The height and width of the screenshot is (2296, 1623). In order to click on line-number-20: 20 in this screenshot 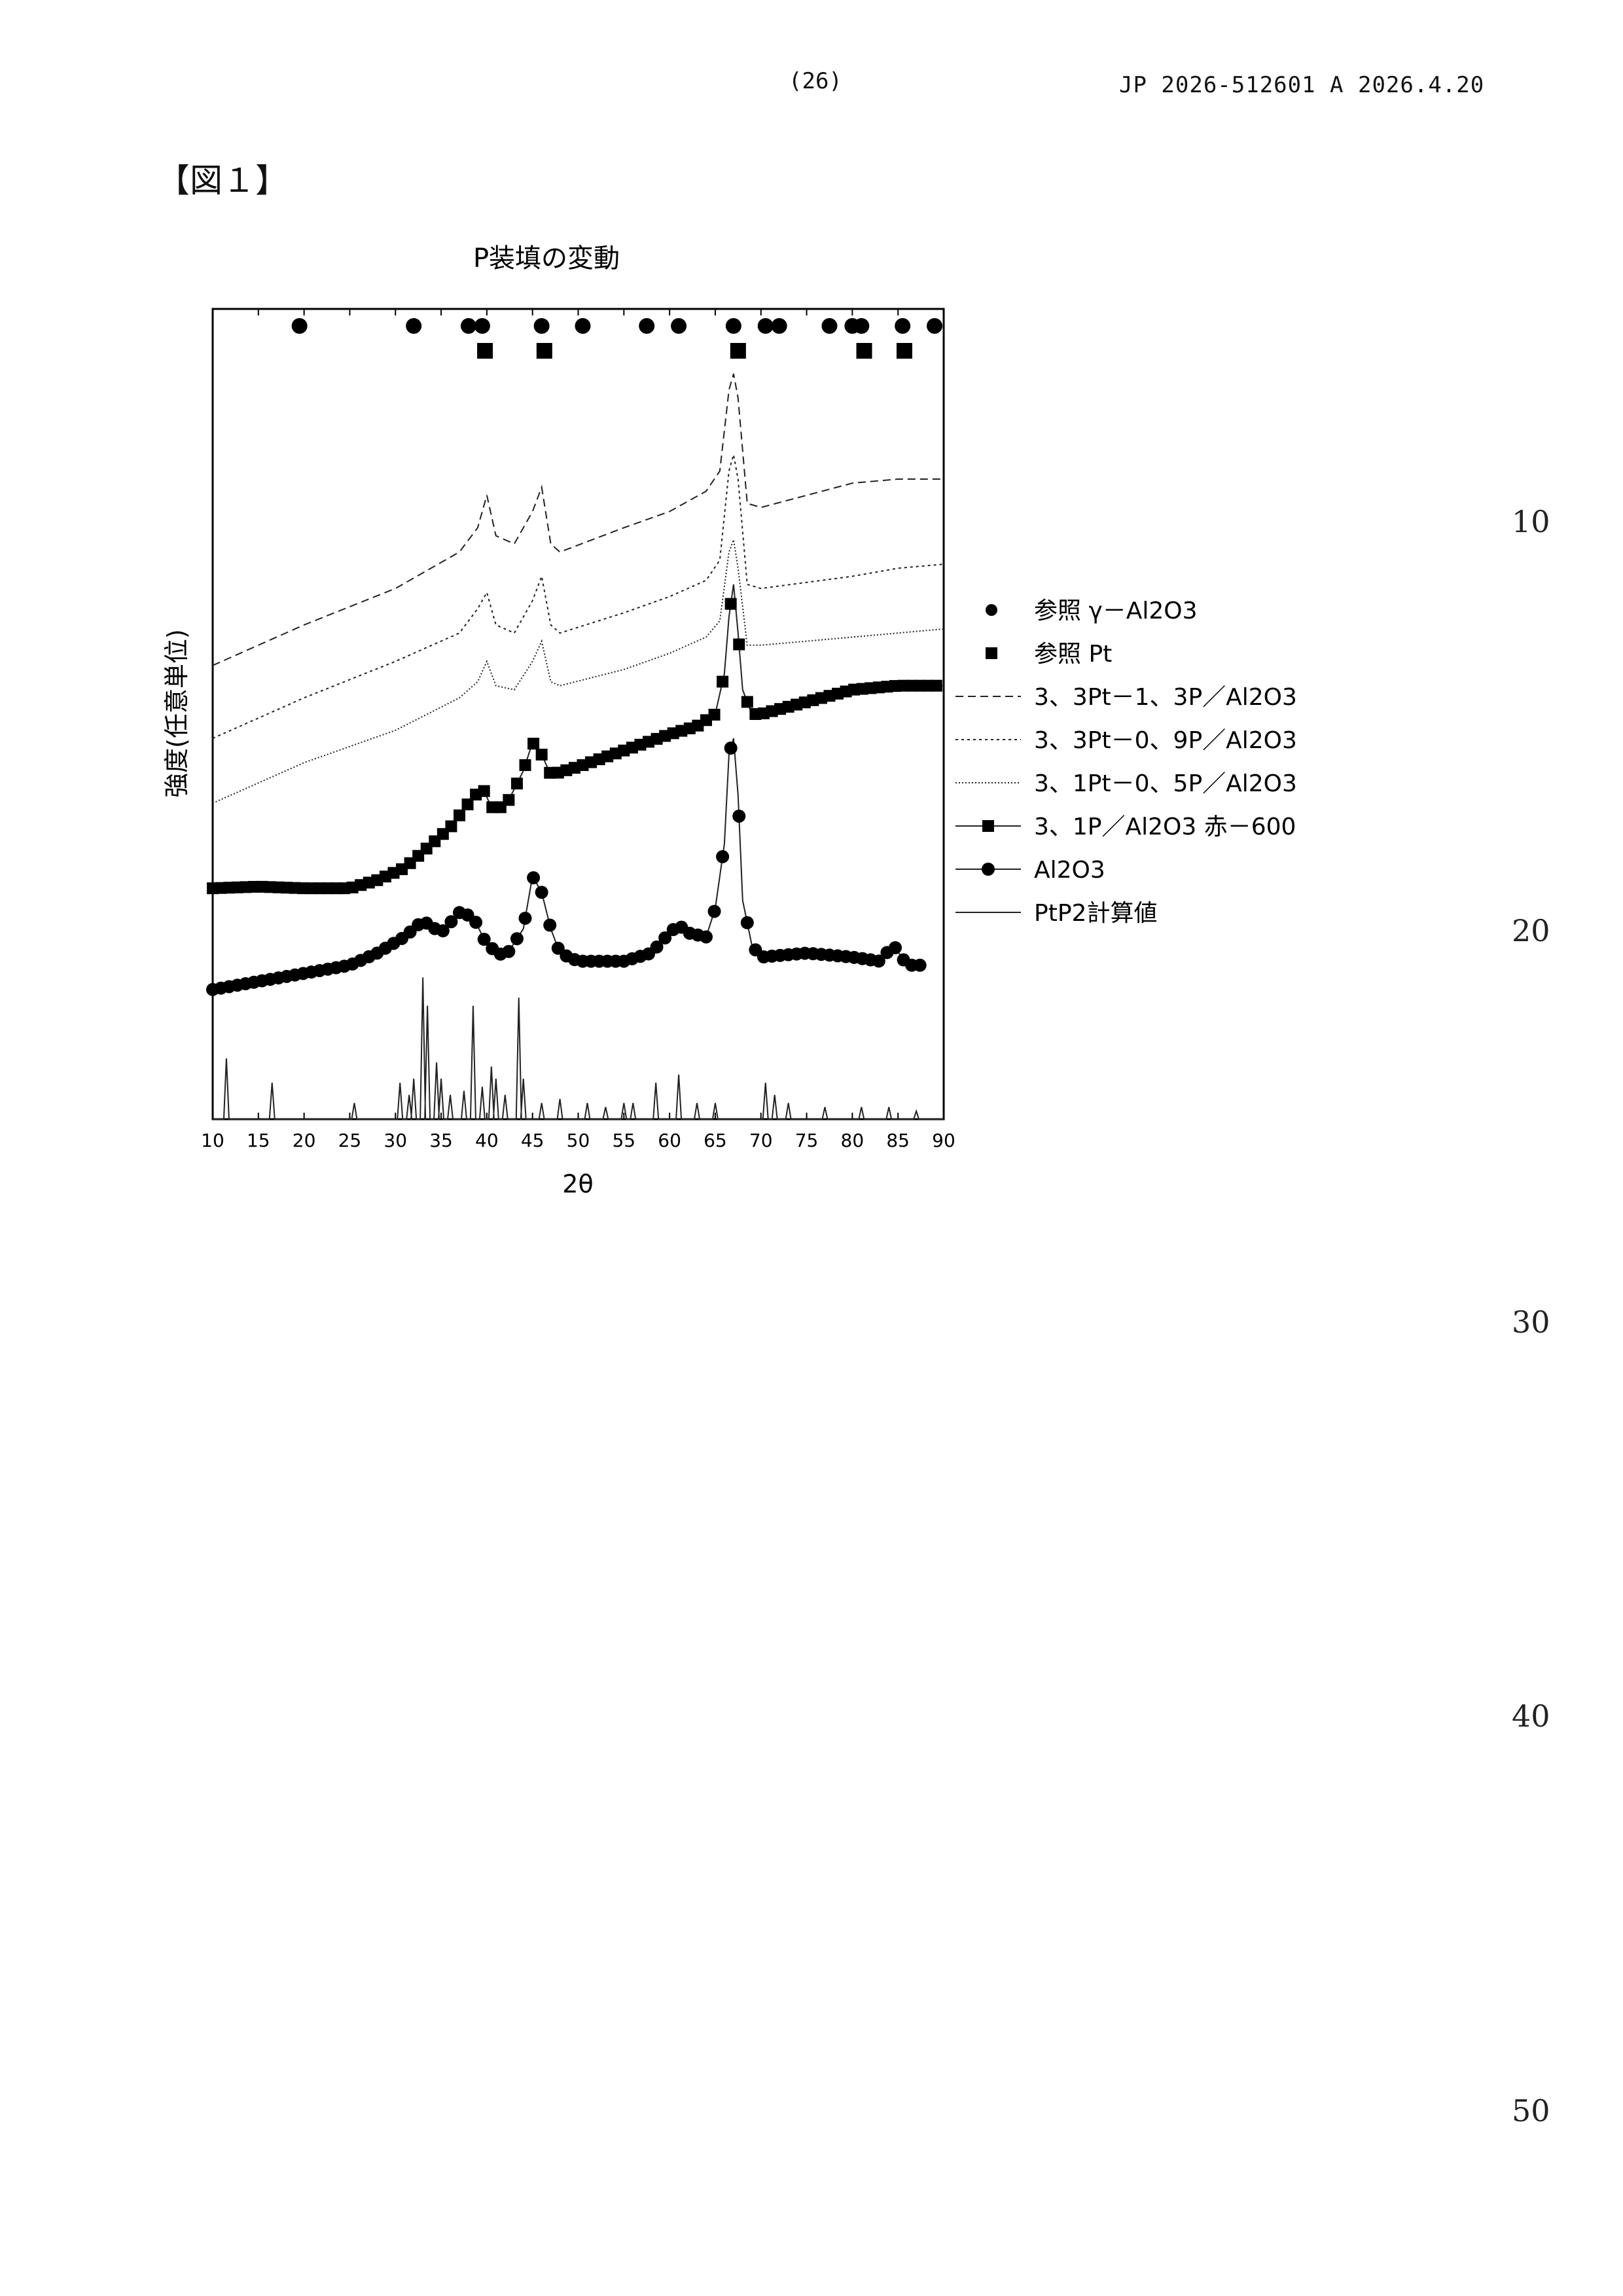, I will do `click(1531, 930)`.